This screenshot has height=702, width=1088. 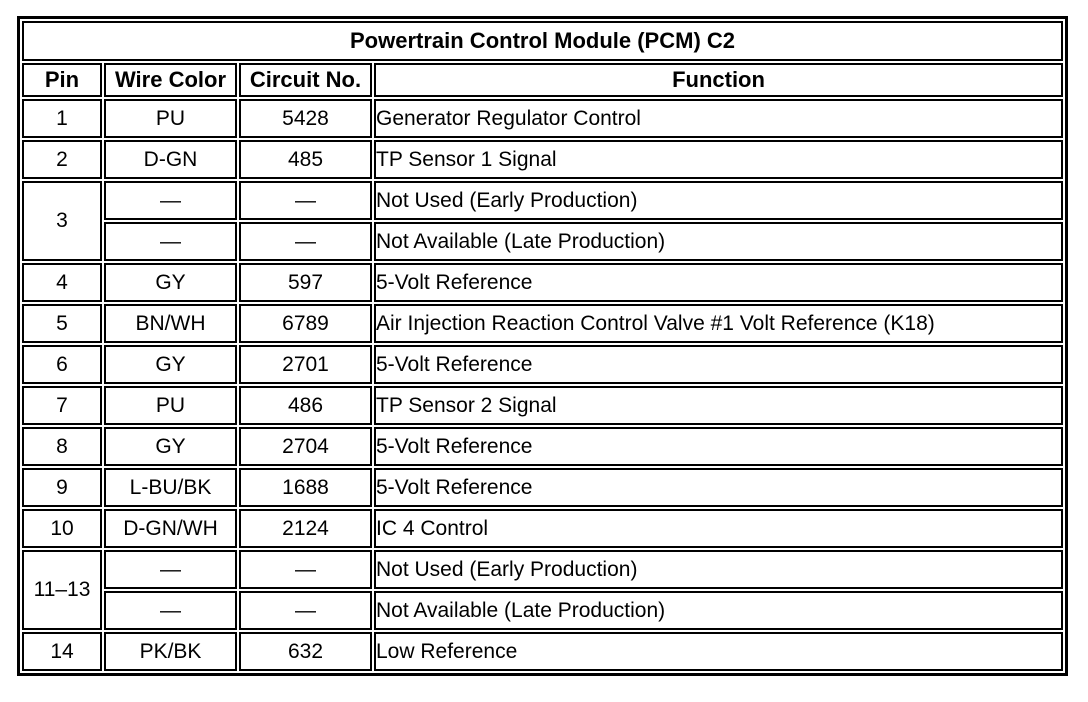 What do you see at coordinates (170, 651) in the screenshot?
I see `wire-color-cell: PK/BK` at bounding box center [170, 651].